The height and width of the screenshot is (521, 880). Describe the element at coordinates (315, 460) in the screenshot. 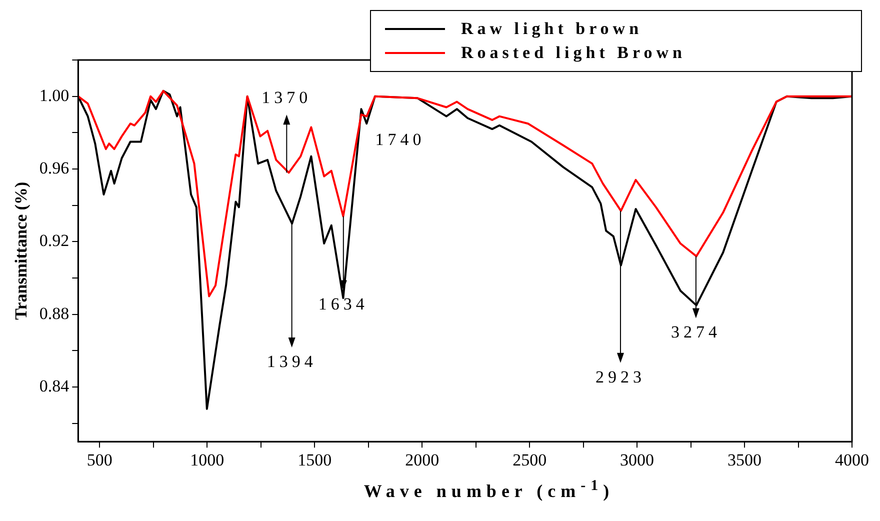

I see `x-tick-label: 1500` at that location.